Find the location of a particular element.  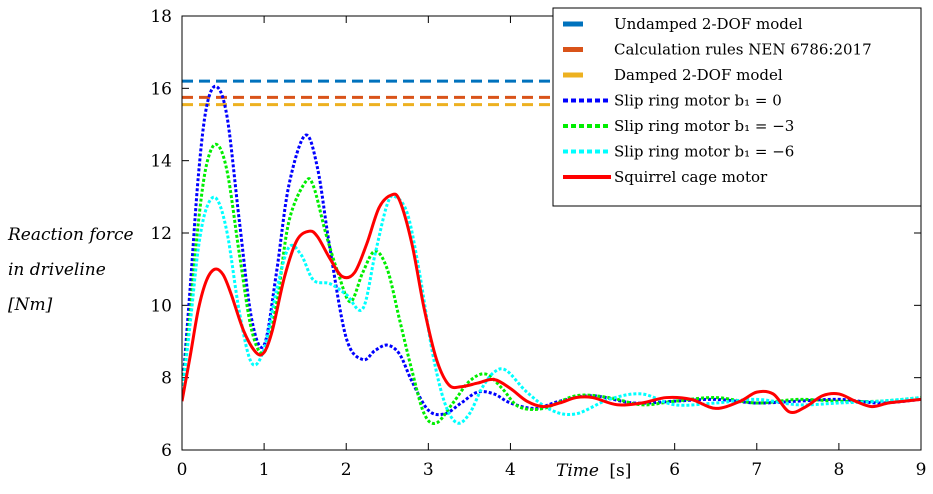

y-tick-labels: 6 8 10 12 14 16 18 is located at coordinates (161, 234).